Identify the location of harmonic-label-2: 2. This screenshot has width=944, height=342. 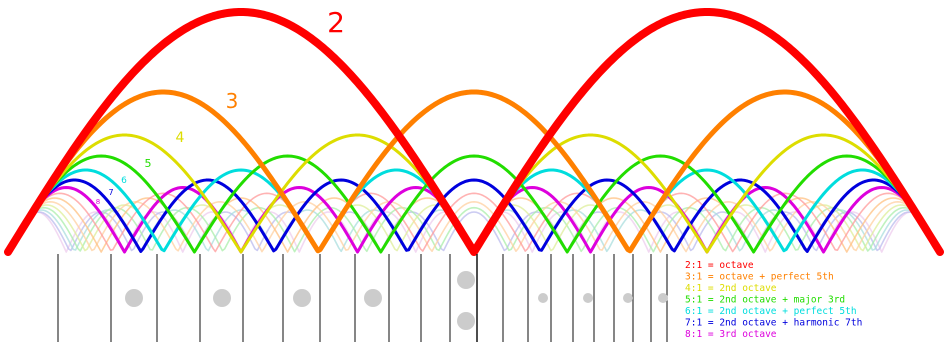
(336, 22).